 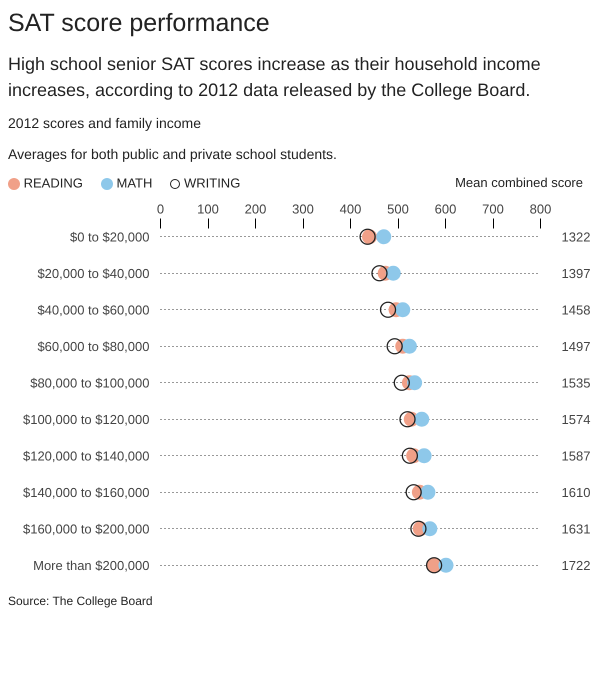 What do you see at coordinates (86, 419) in the screenshot?
I see `y-tick-label: $100,000 to $120,000` at bounding box center [86, 419].